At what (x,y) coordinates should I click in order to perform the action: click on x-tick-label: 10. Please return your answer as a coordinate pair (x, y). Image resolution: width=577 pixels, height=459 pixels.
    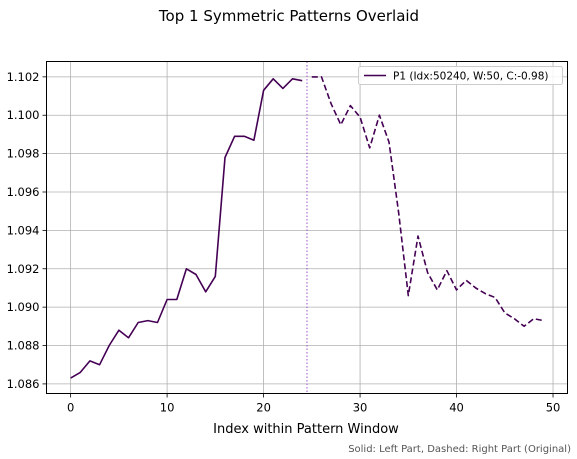
    Looking at the image, I should click on (167, 408).